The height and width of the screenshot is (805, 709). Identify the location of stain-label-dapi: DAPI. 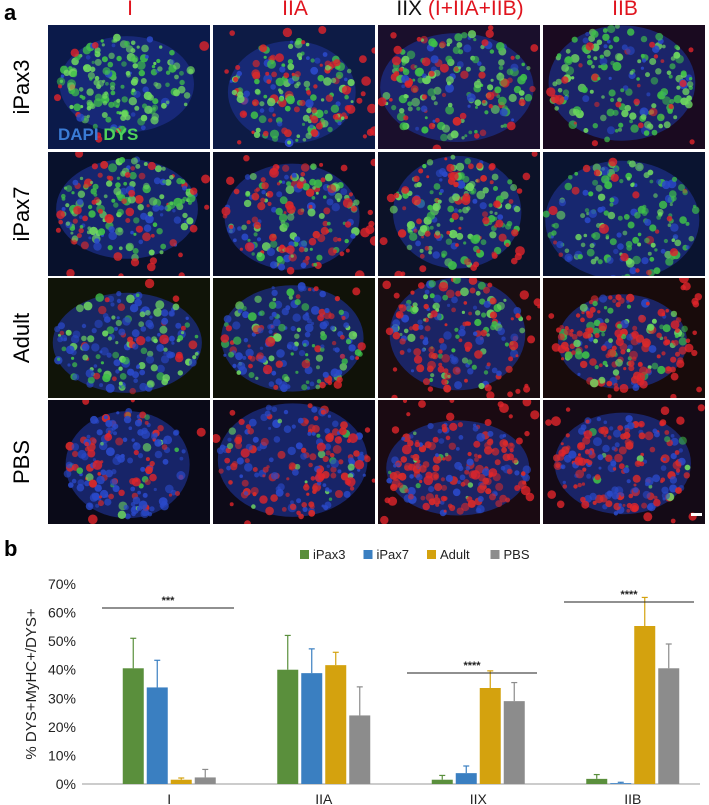
(78, 134).